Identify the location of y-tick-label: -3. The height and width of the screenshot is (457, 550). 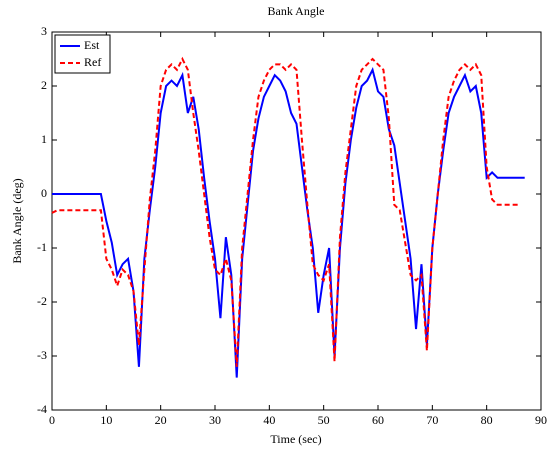
(42, 355).